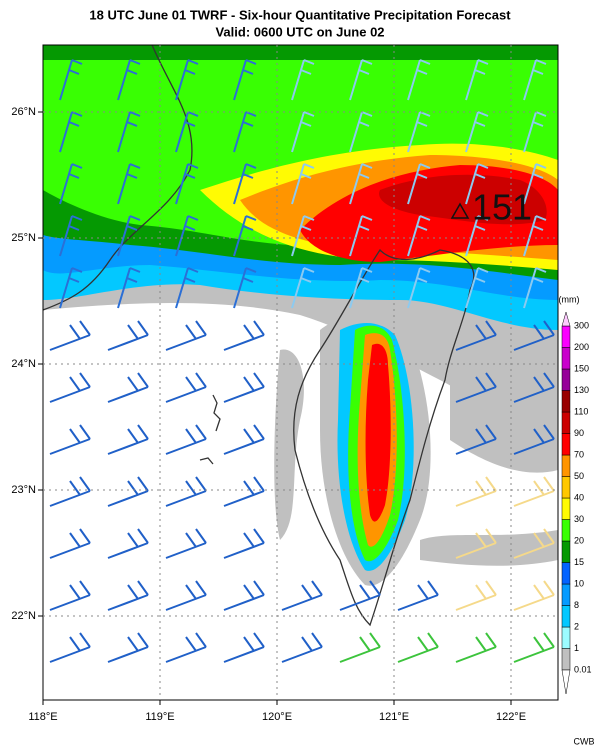 Image resolution: width=600 pixels, height=755 pixels. What do you see at coordinates (576, 626) in the screenshot?
I see `colorbar-label: 2` at bounding box center [576, 626].